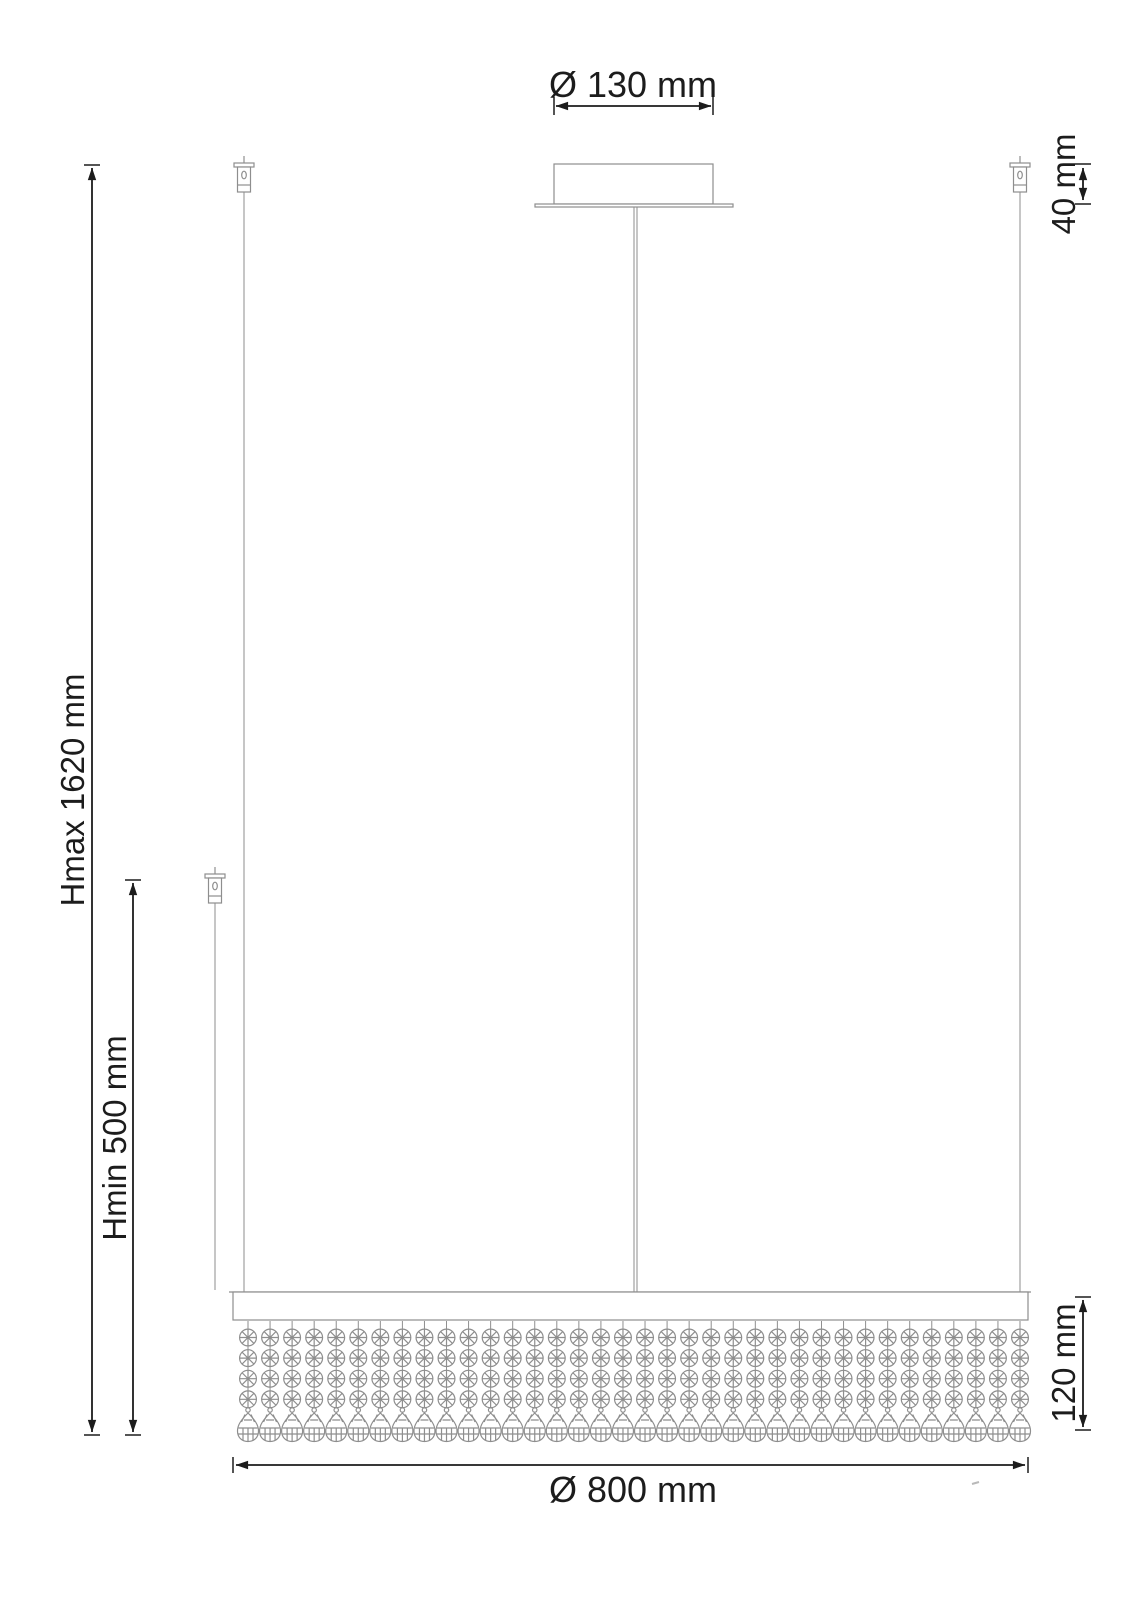 Image resolution: width=1131 pixels, height=1600 pixels. What do you see at coordinates (244, 174) in the screenshot?
I see `cable-gripper-left` at bounding box center [244, 174].